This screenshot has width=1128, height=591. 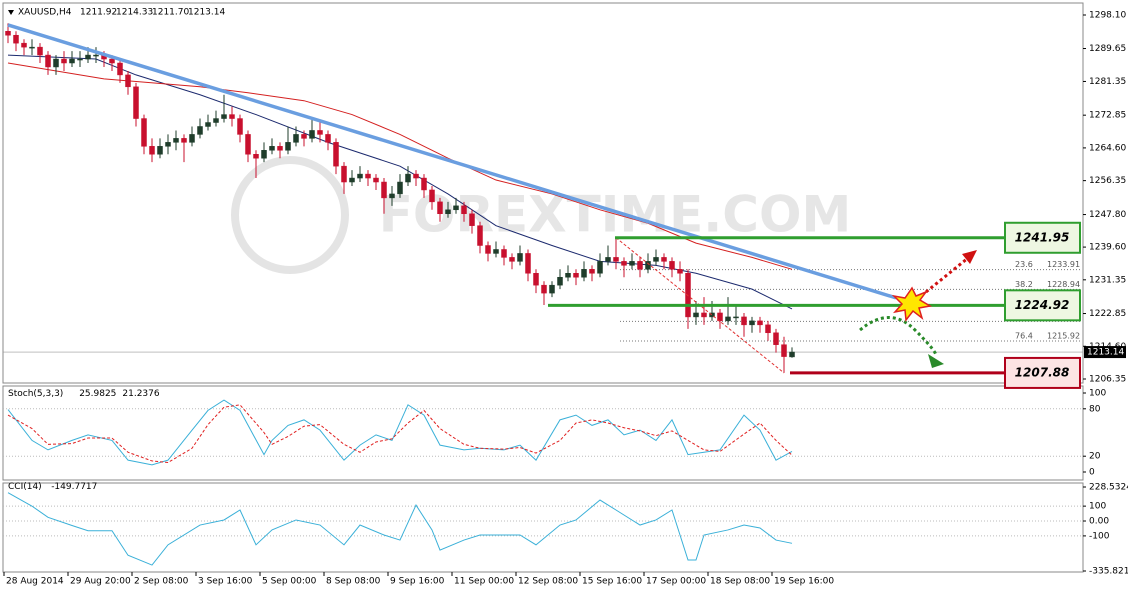 I want to click on y-tick-label: 228.5324, so click(x=1108, y=488).